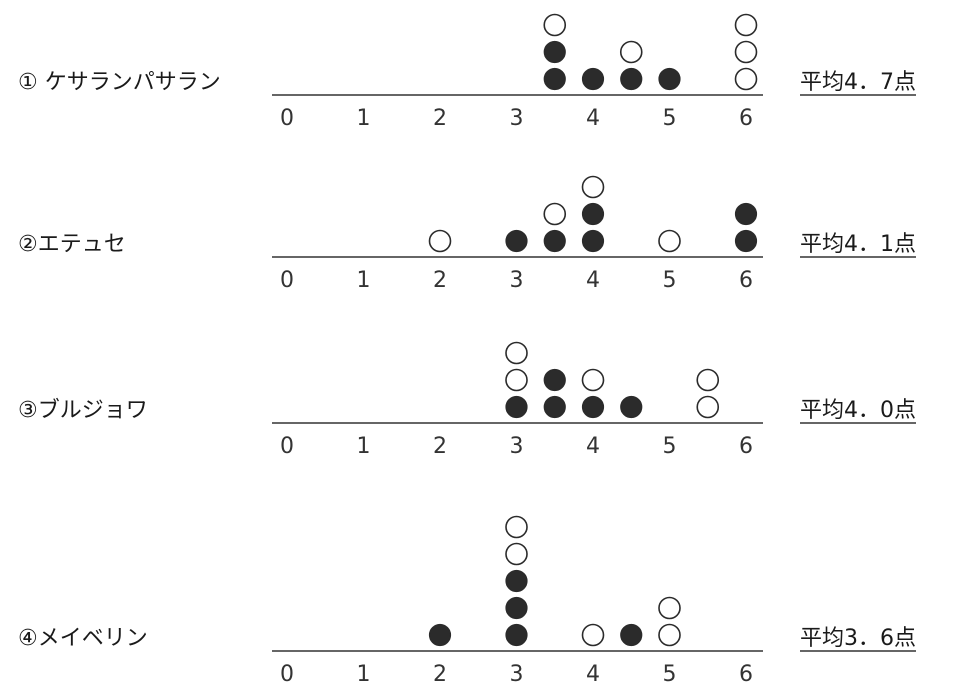  Describe the element at coordinates (364, 674) in the screenshot. I see `plot-4-tick-label: 1` at that location.